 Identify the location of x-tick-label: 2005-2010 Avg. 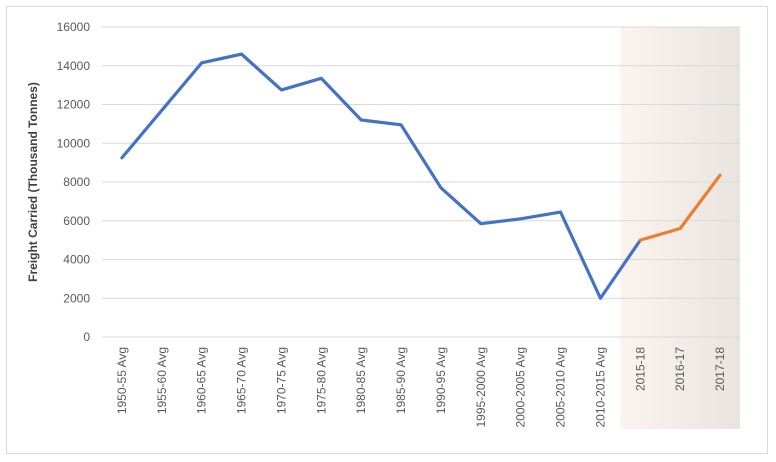
(561, 387).